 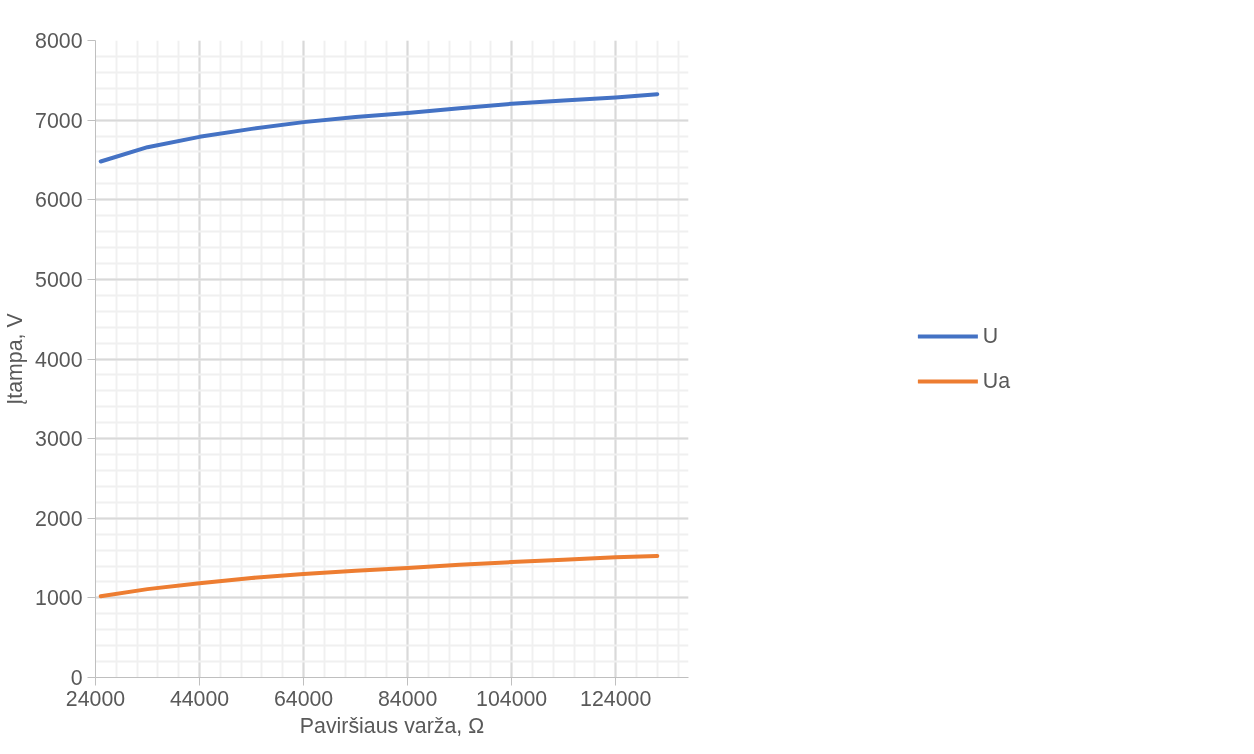 What do you see at coordinates (59, 359) in the screenshot?
I see `y-tick-label: 4000` at bounding box center [59, 359].